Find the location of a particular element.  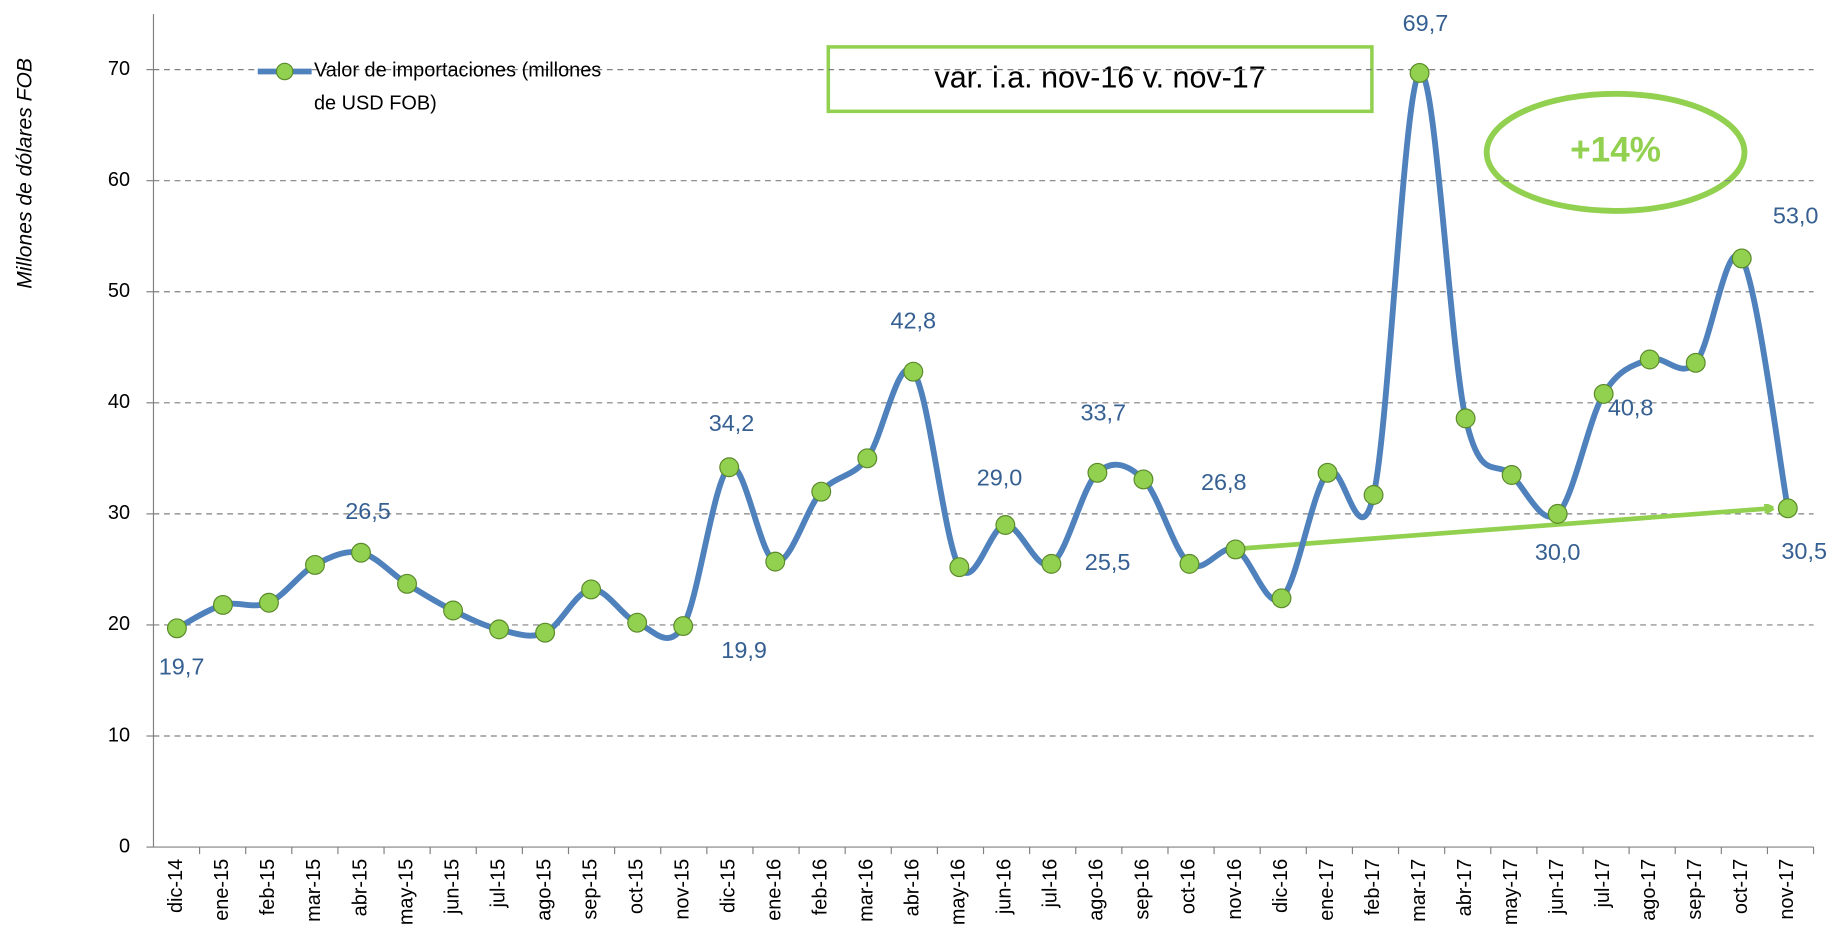

legend-line-text: Valor de importaciones (millones is located at coordinates (457, 71).